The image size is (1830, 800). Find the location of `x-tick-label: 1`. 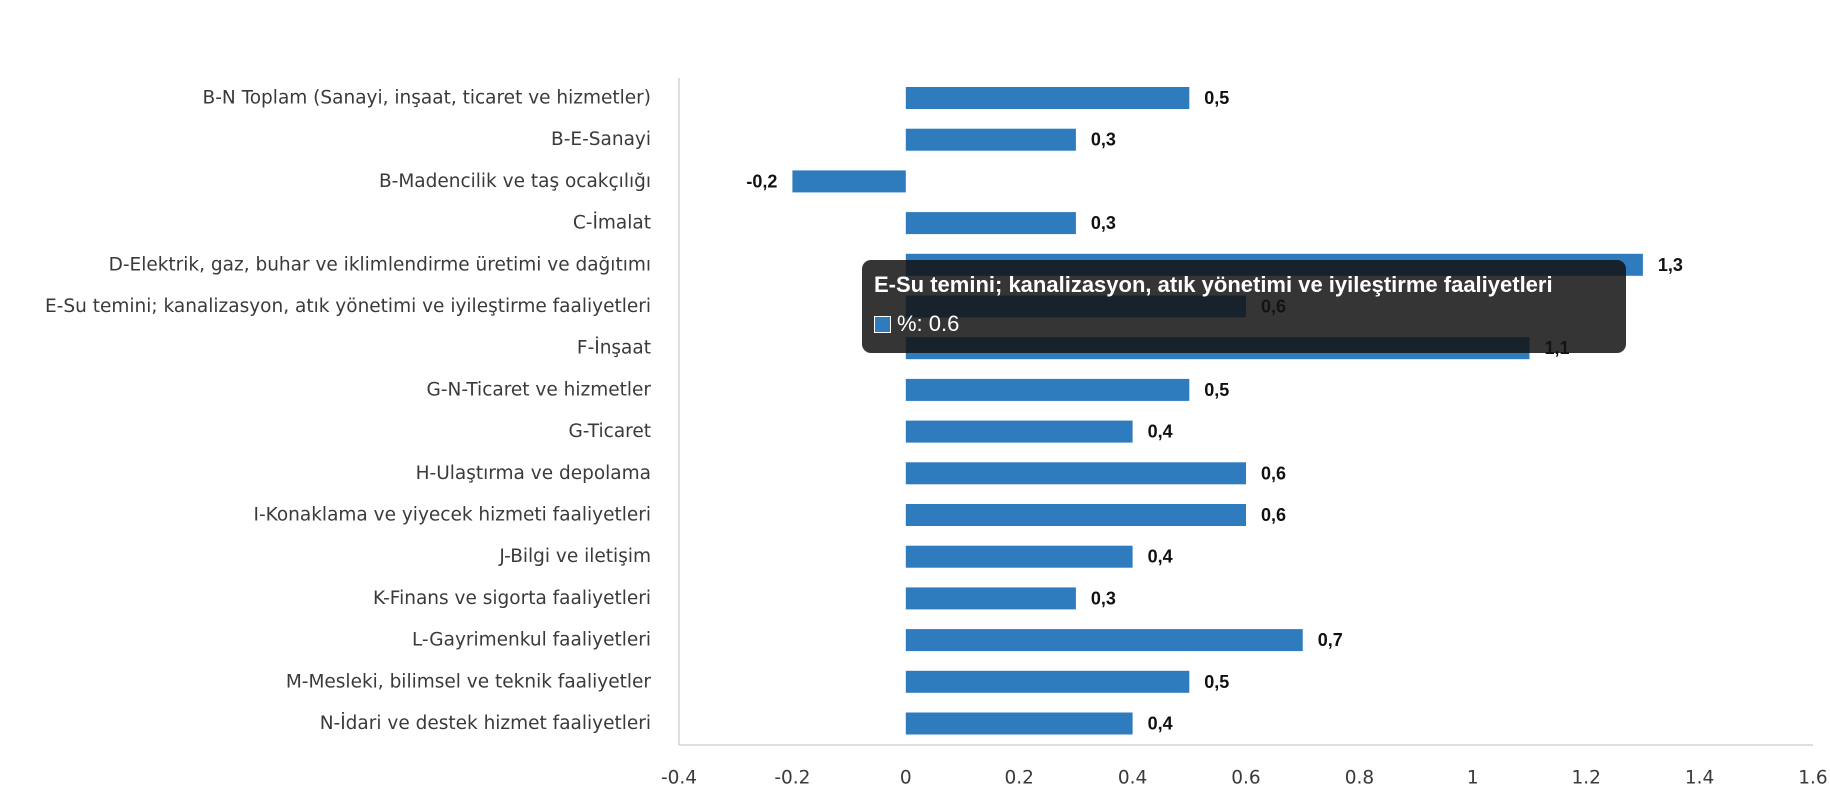

x-tick-label: 1 is located at coordinates (1473, 778).